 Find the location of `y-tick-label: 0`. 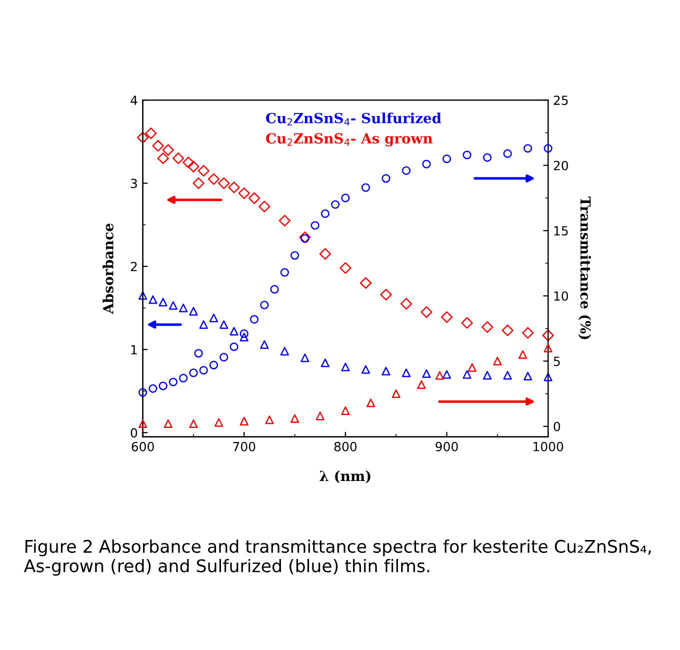

y-tick-label: 0 is located at coordinates (134, 433).